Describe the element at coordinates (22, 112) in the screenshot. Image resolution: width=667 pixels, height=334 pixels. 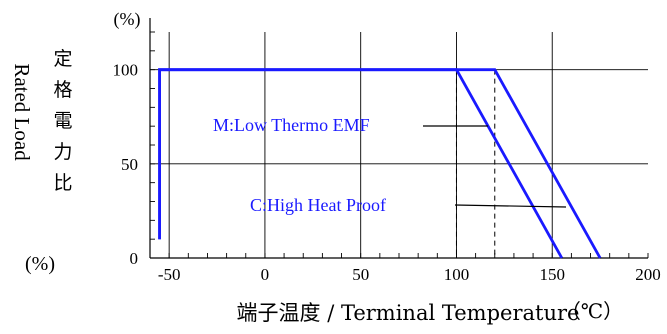
I see `y-axis-label-en: Rated Load` at that location.